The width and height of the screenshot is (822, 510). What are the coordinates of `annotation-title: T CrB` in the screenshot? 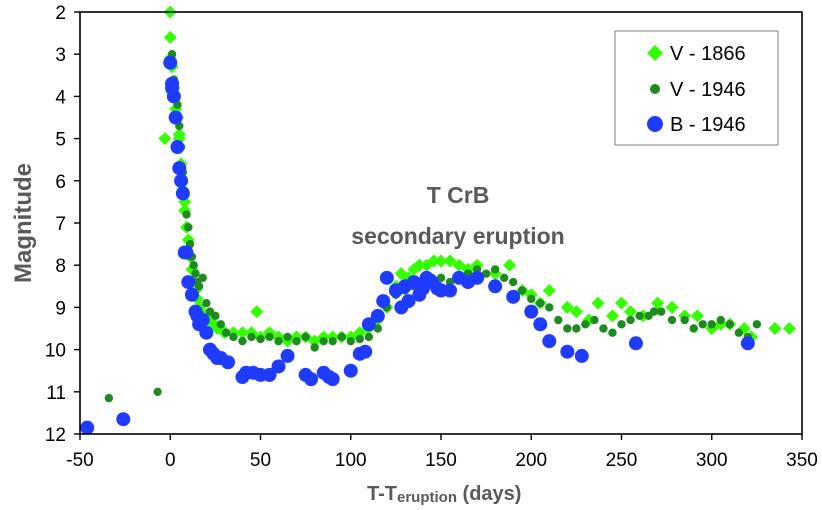 It's located at (458, 195).